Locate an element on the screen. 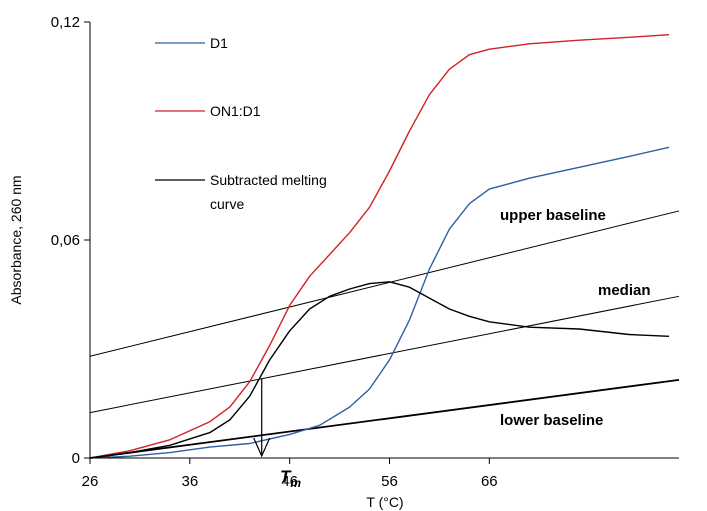 The width and height of the screenshot is (707, 511). legend-label-line: curve is located at coordinates (227, 204).